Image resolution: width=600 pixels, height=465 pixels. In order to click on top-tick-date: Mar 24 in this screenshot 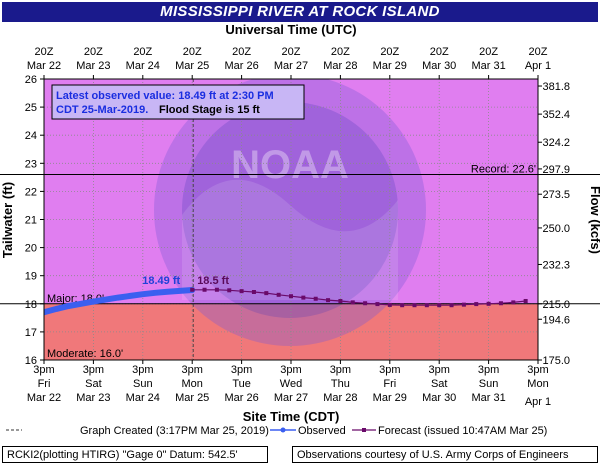, I will do `click(143, 66)`.